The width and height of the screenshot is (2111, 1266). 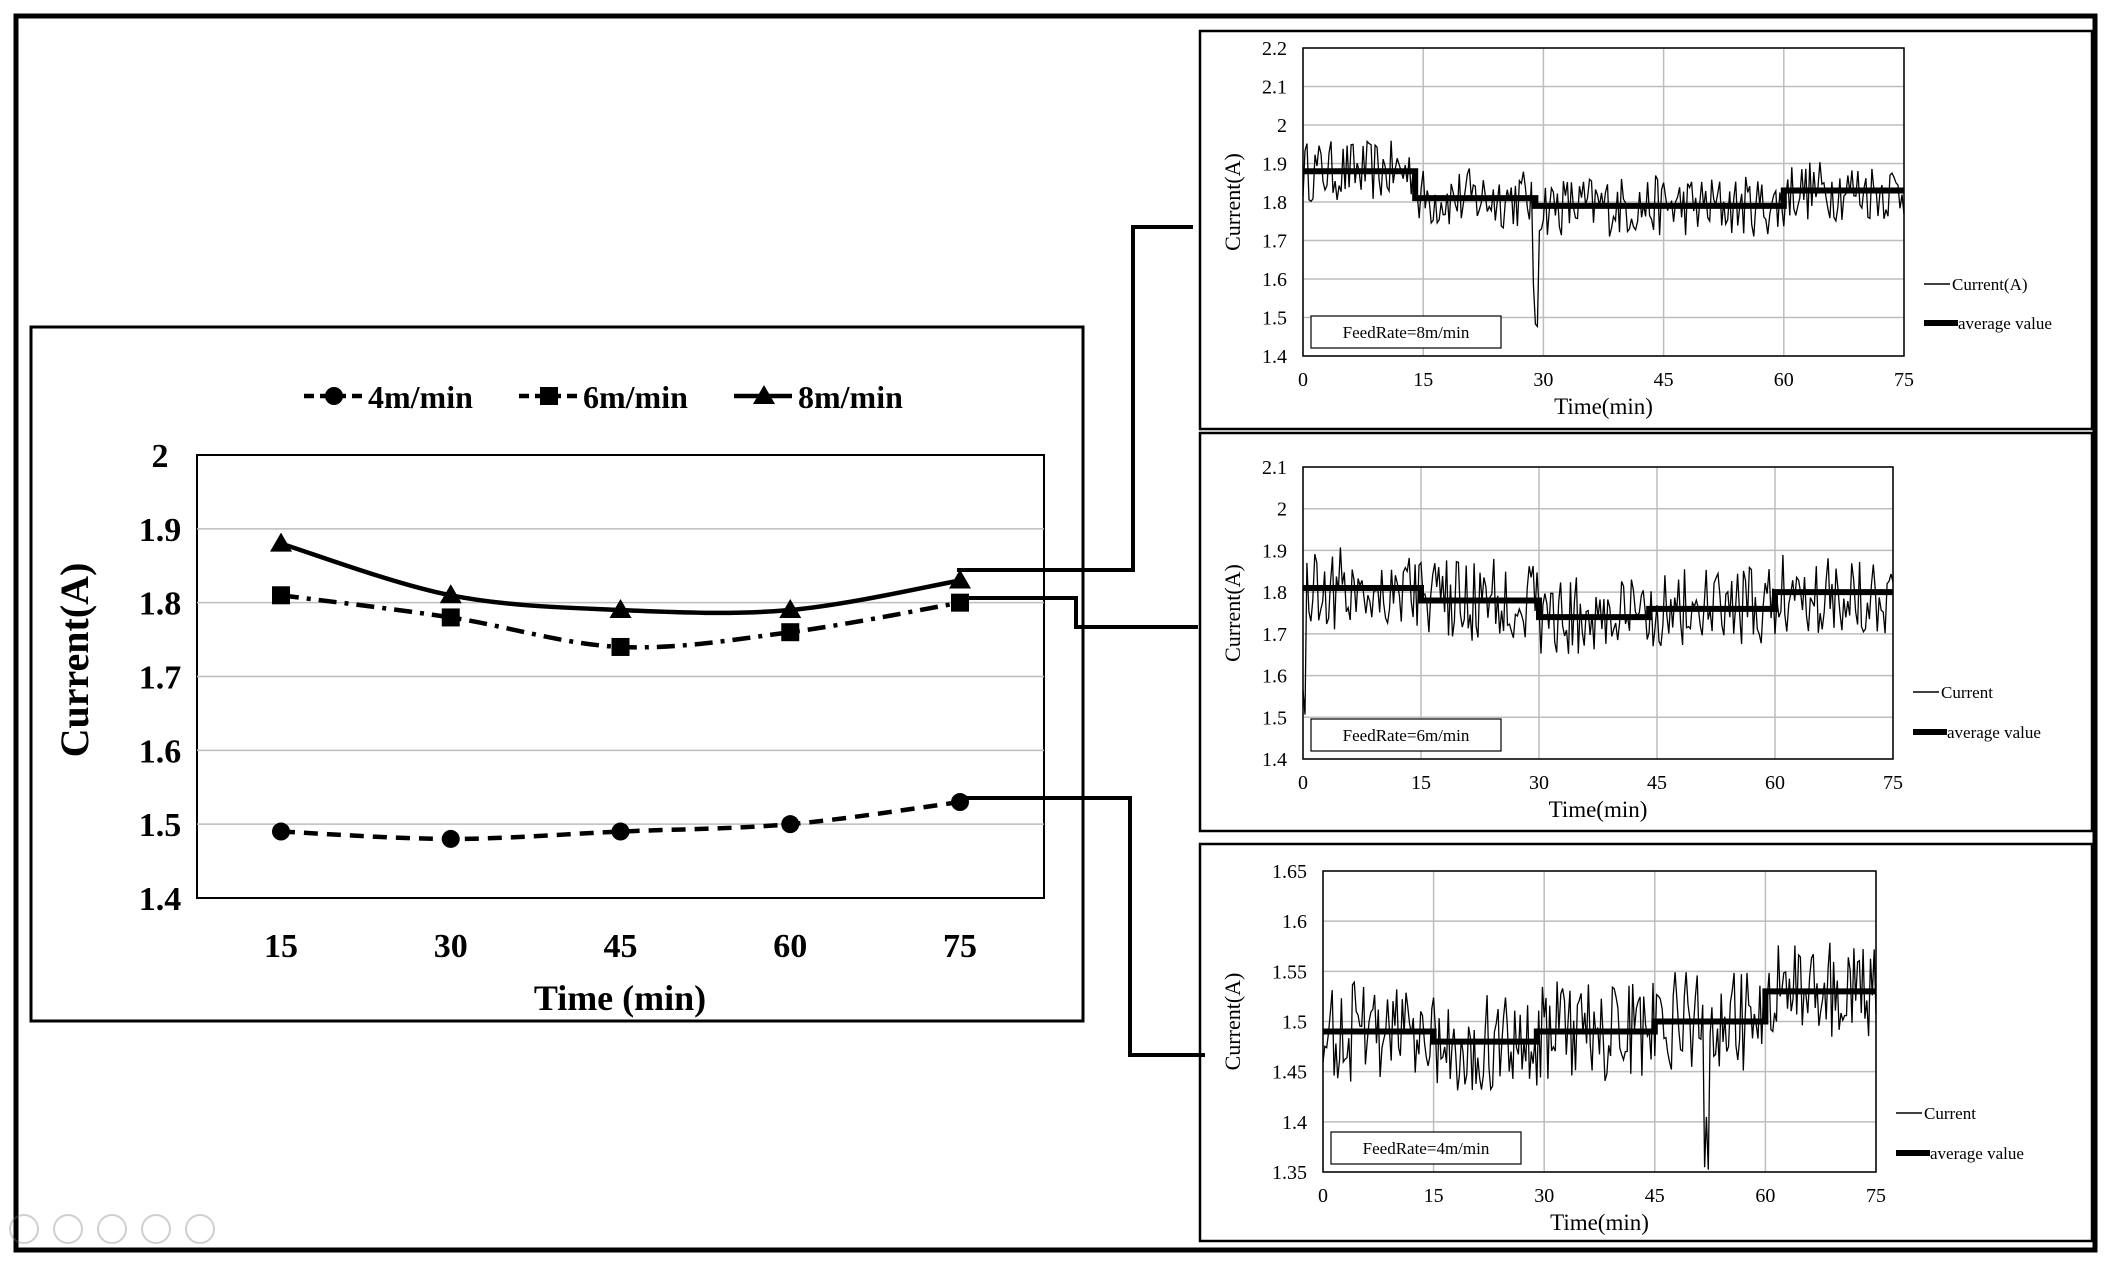 What do you see at coordinates (790, 946) in the screenshot?
I see `main-x-tick-label: 60` at bounding box center [790, 946].